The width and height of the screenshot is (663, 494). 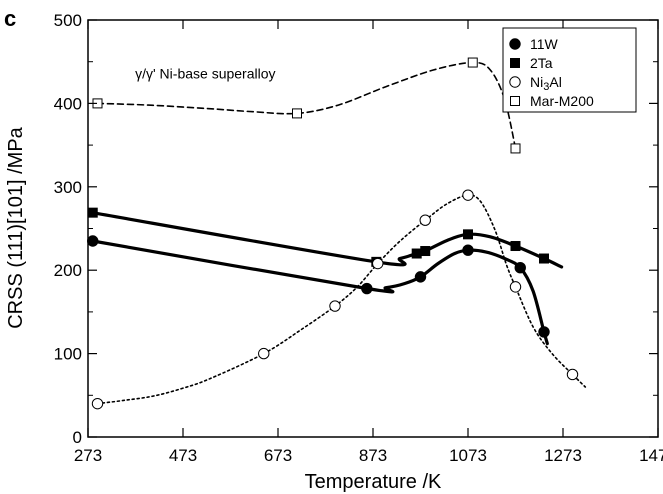 I want to click on legend-marker-mar-m200, so click(x=515, y=101).